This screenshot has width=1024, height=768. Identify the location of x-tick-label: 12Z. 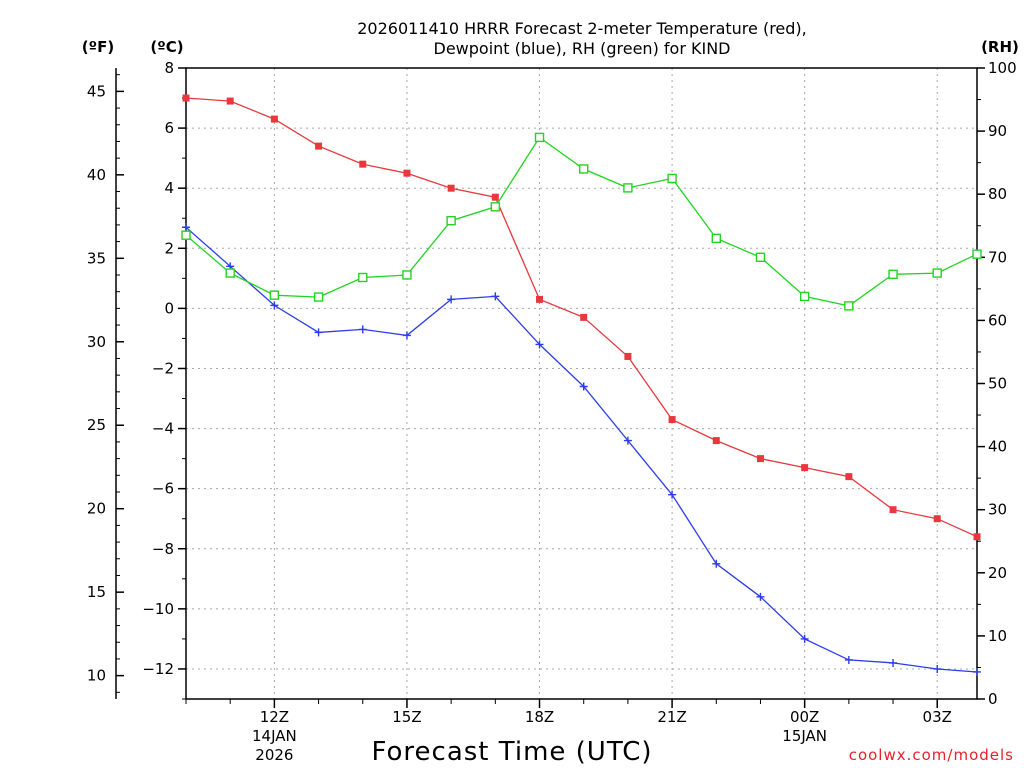
(274, 717).